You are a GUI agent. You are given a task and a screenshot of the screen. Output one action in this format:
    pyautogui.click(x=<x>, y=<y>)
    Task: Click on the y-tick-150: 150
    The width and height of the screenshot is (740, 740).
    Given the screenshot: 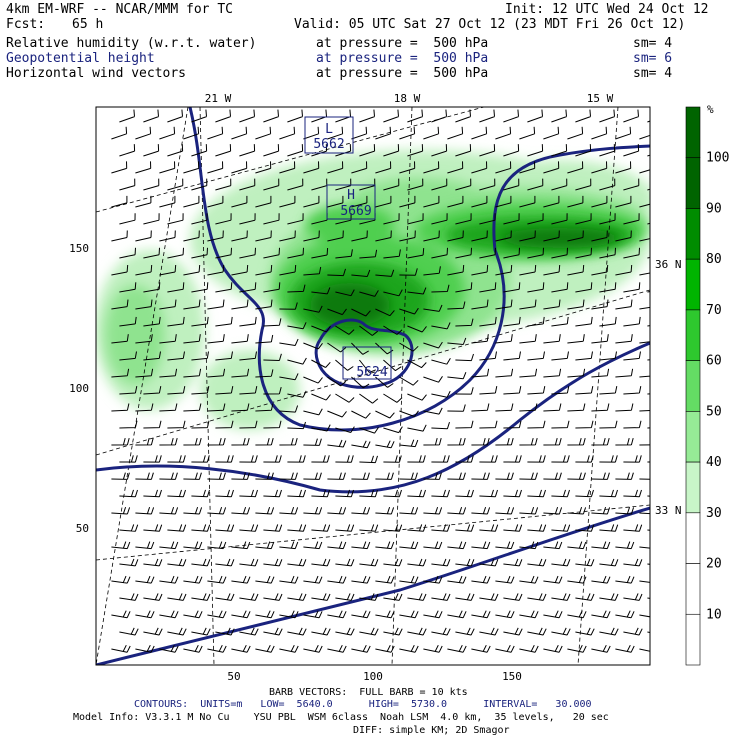 What is the action you would take?
    pyautogui.click(x=79, y=248)
    